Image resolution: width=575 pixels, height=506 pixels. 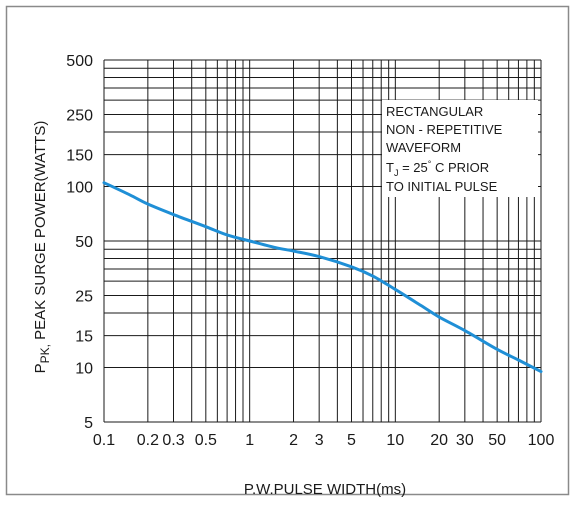 What do you see at coordinates (434, 111) in the screenshot?
I see `annotation-line-1: RECTANGULAR` at bounding box center [434, 111].